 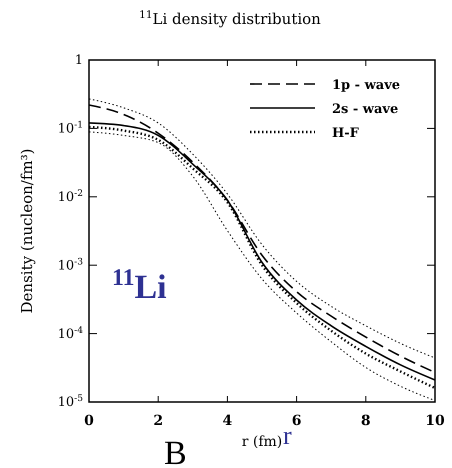 What do you see at coordinates (287, 435) in the screenshot?
I see `text: r` at bounding box center [287, 435].